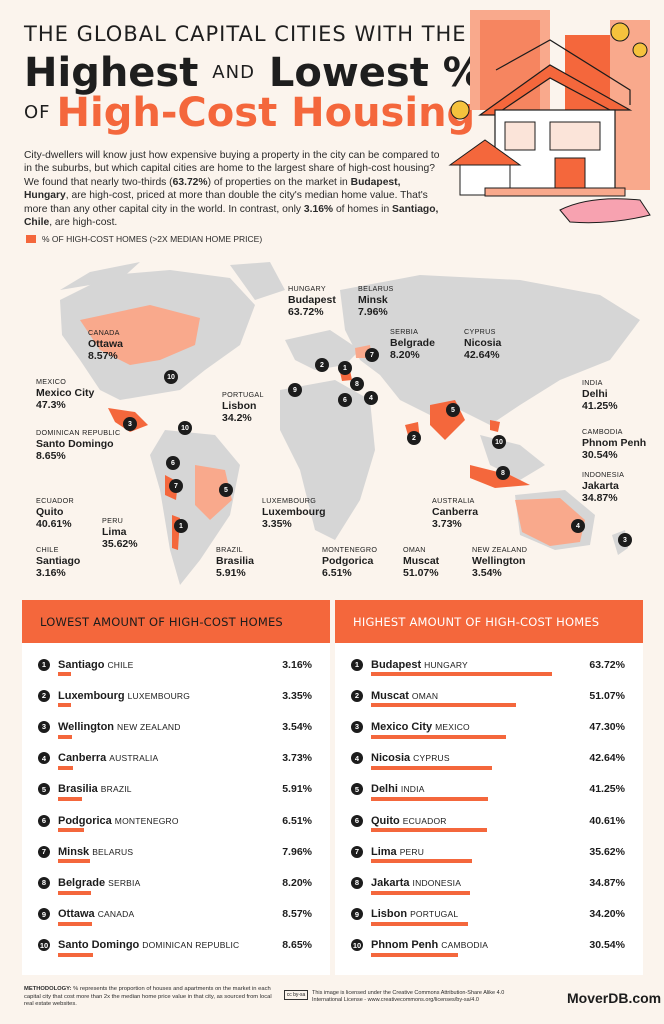 This screenshot has height=1024, width=664. Describe the element at coordinates (373, 312) in the screenshot. I see `map-label-pct: 7.96%` at that location.